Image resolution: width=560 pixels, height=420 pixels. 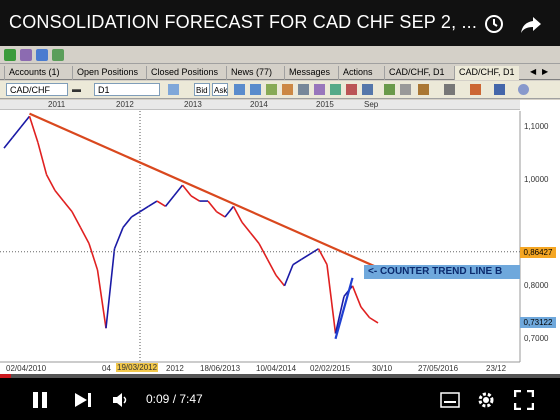 What do you see at coordinates (367, 89) in the screenshot?
I see `objects-icon` at bounding box center [367, 89].